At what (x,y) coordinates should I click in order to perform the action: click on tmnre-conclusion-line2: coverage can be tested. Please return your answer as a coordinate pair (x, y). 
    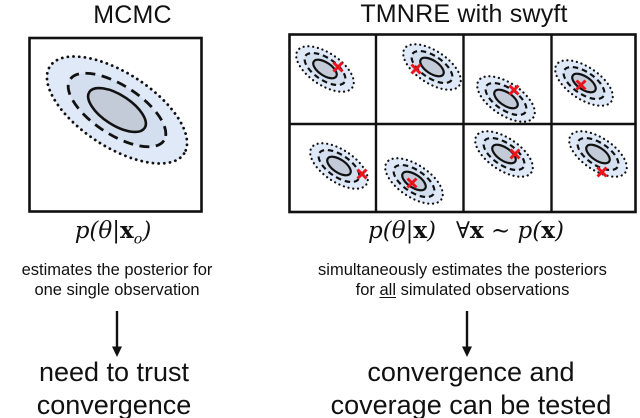
    Looking at the image, I should click on (471, 404).